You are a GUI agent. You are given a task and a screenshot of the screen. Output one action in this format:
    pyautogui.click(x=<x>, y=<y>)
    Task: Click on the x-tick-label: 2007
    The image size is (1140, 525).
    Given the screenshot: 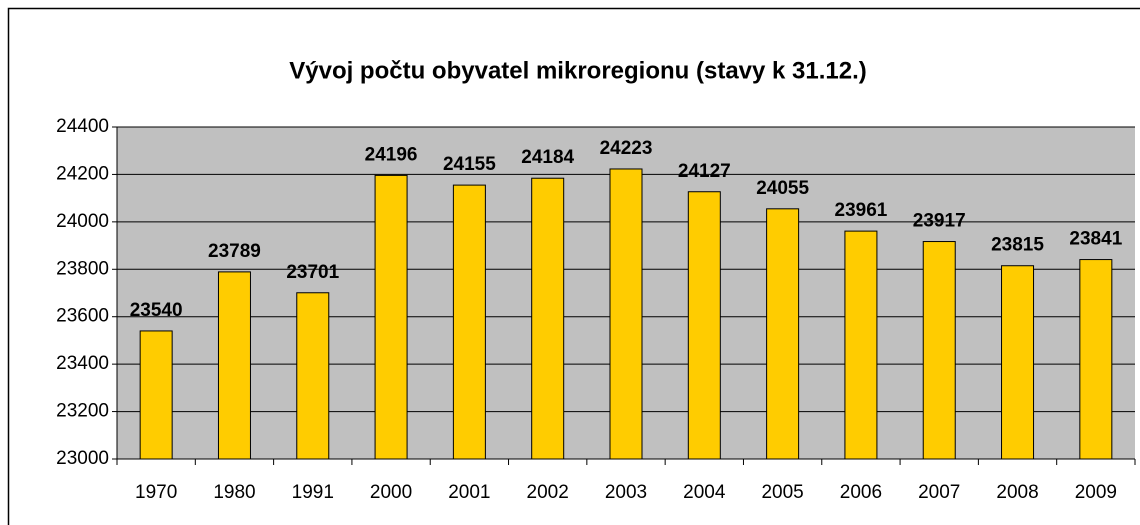 What is the action you would take?
    pyautogui.click(x=939, y=492)
    